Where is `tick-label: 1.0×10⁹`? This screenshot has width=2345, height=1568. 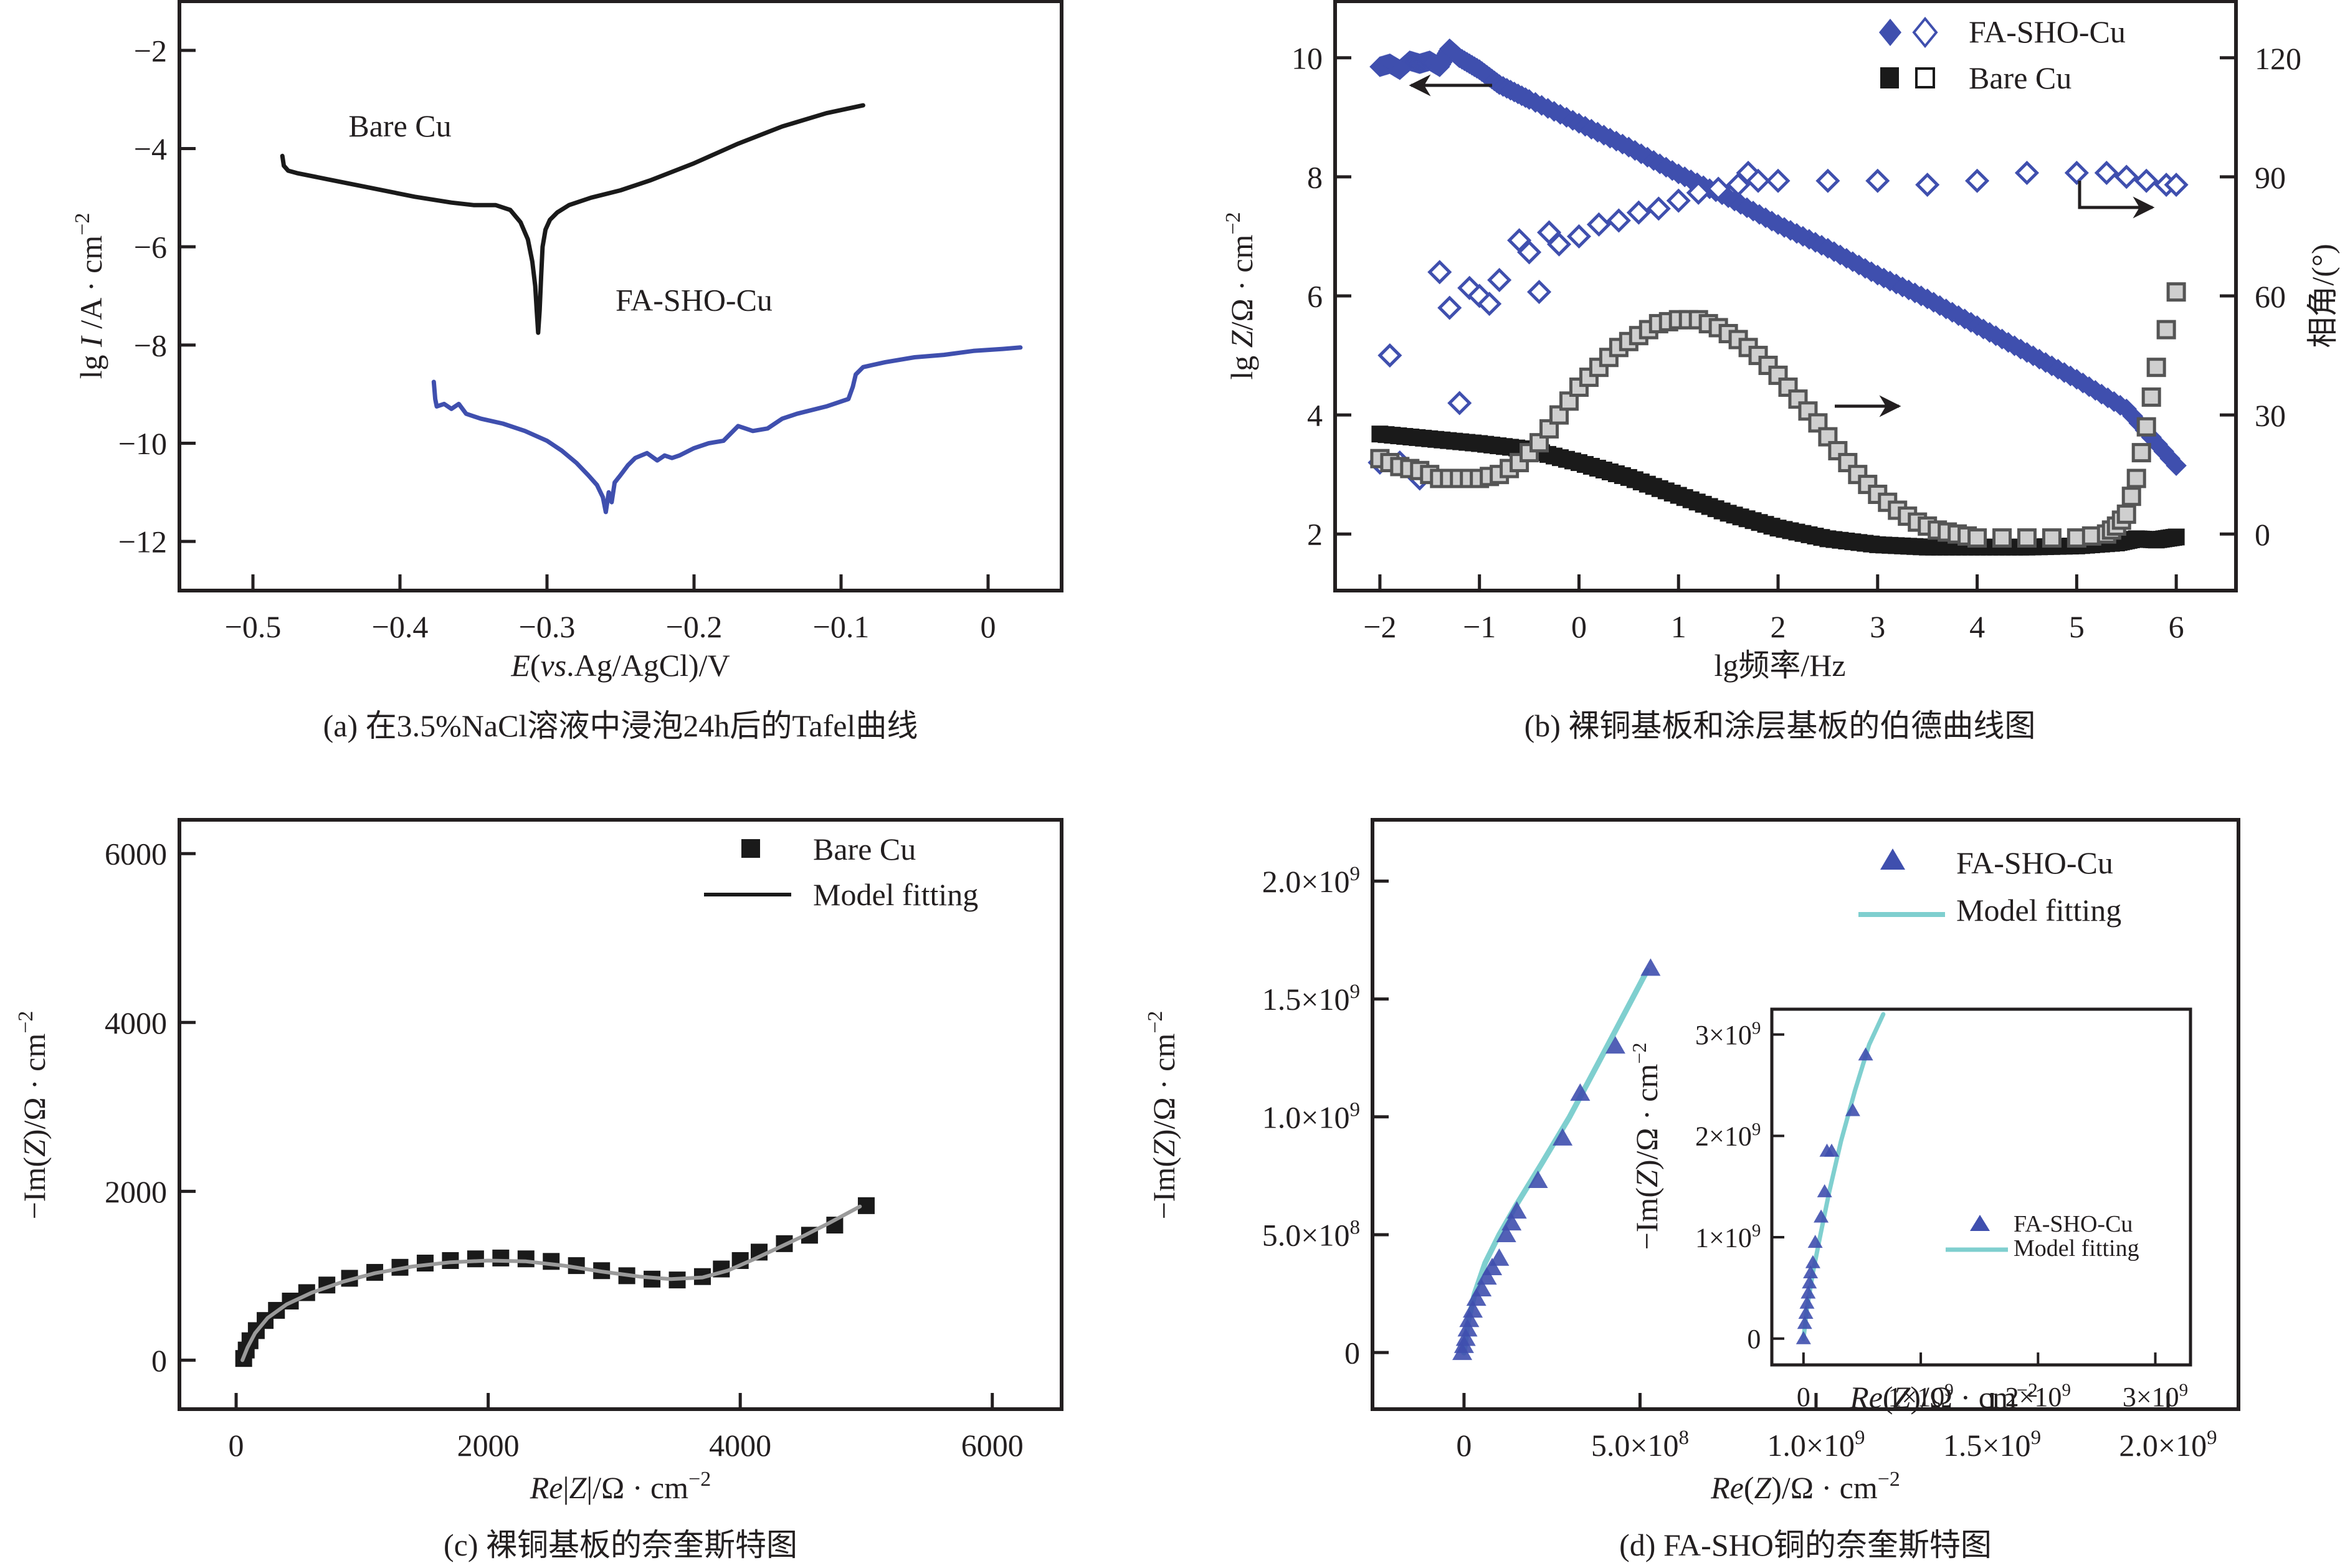
tick-label: 1.0×10⁹ is located at coordinates (1816, 1445).